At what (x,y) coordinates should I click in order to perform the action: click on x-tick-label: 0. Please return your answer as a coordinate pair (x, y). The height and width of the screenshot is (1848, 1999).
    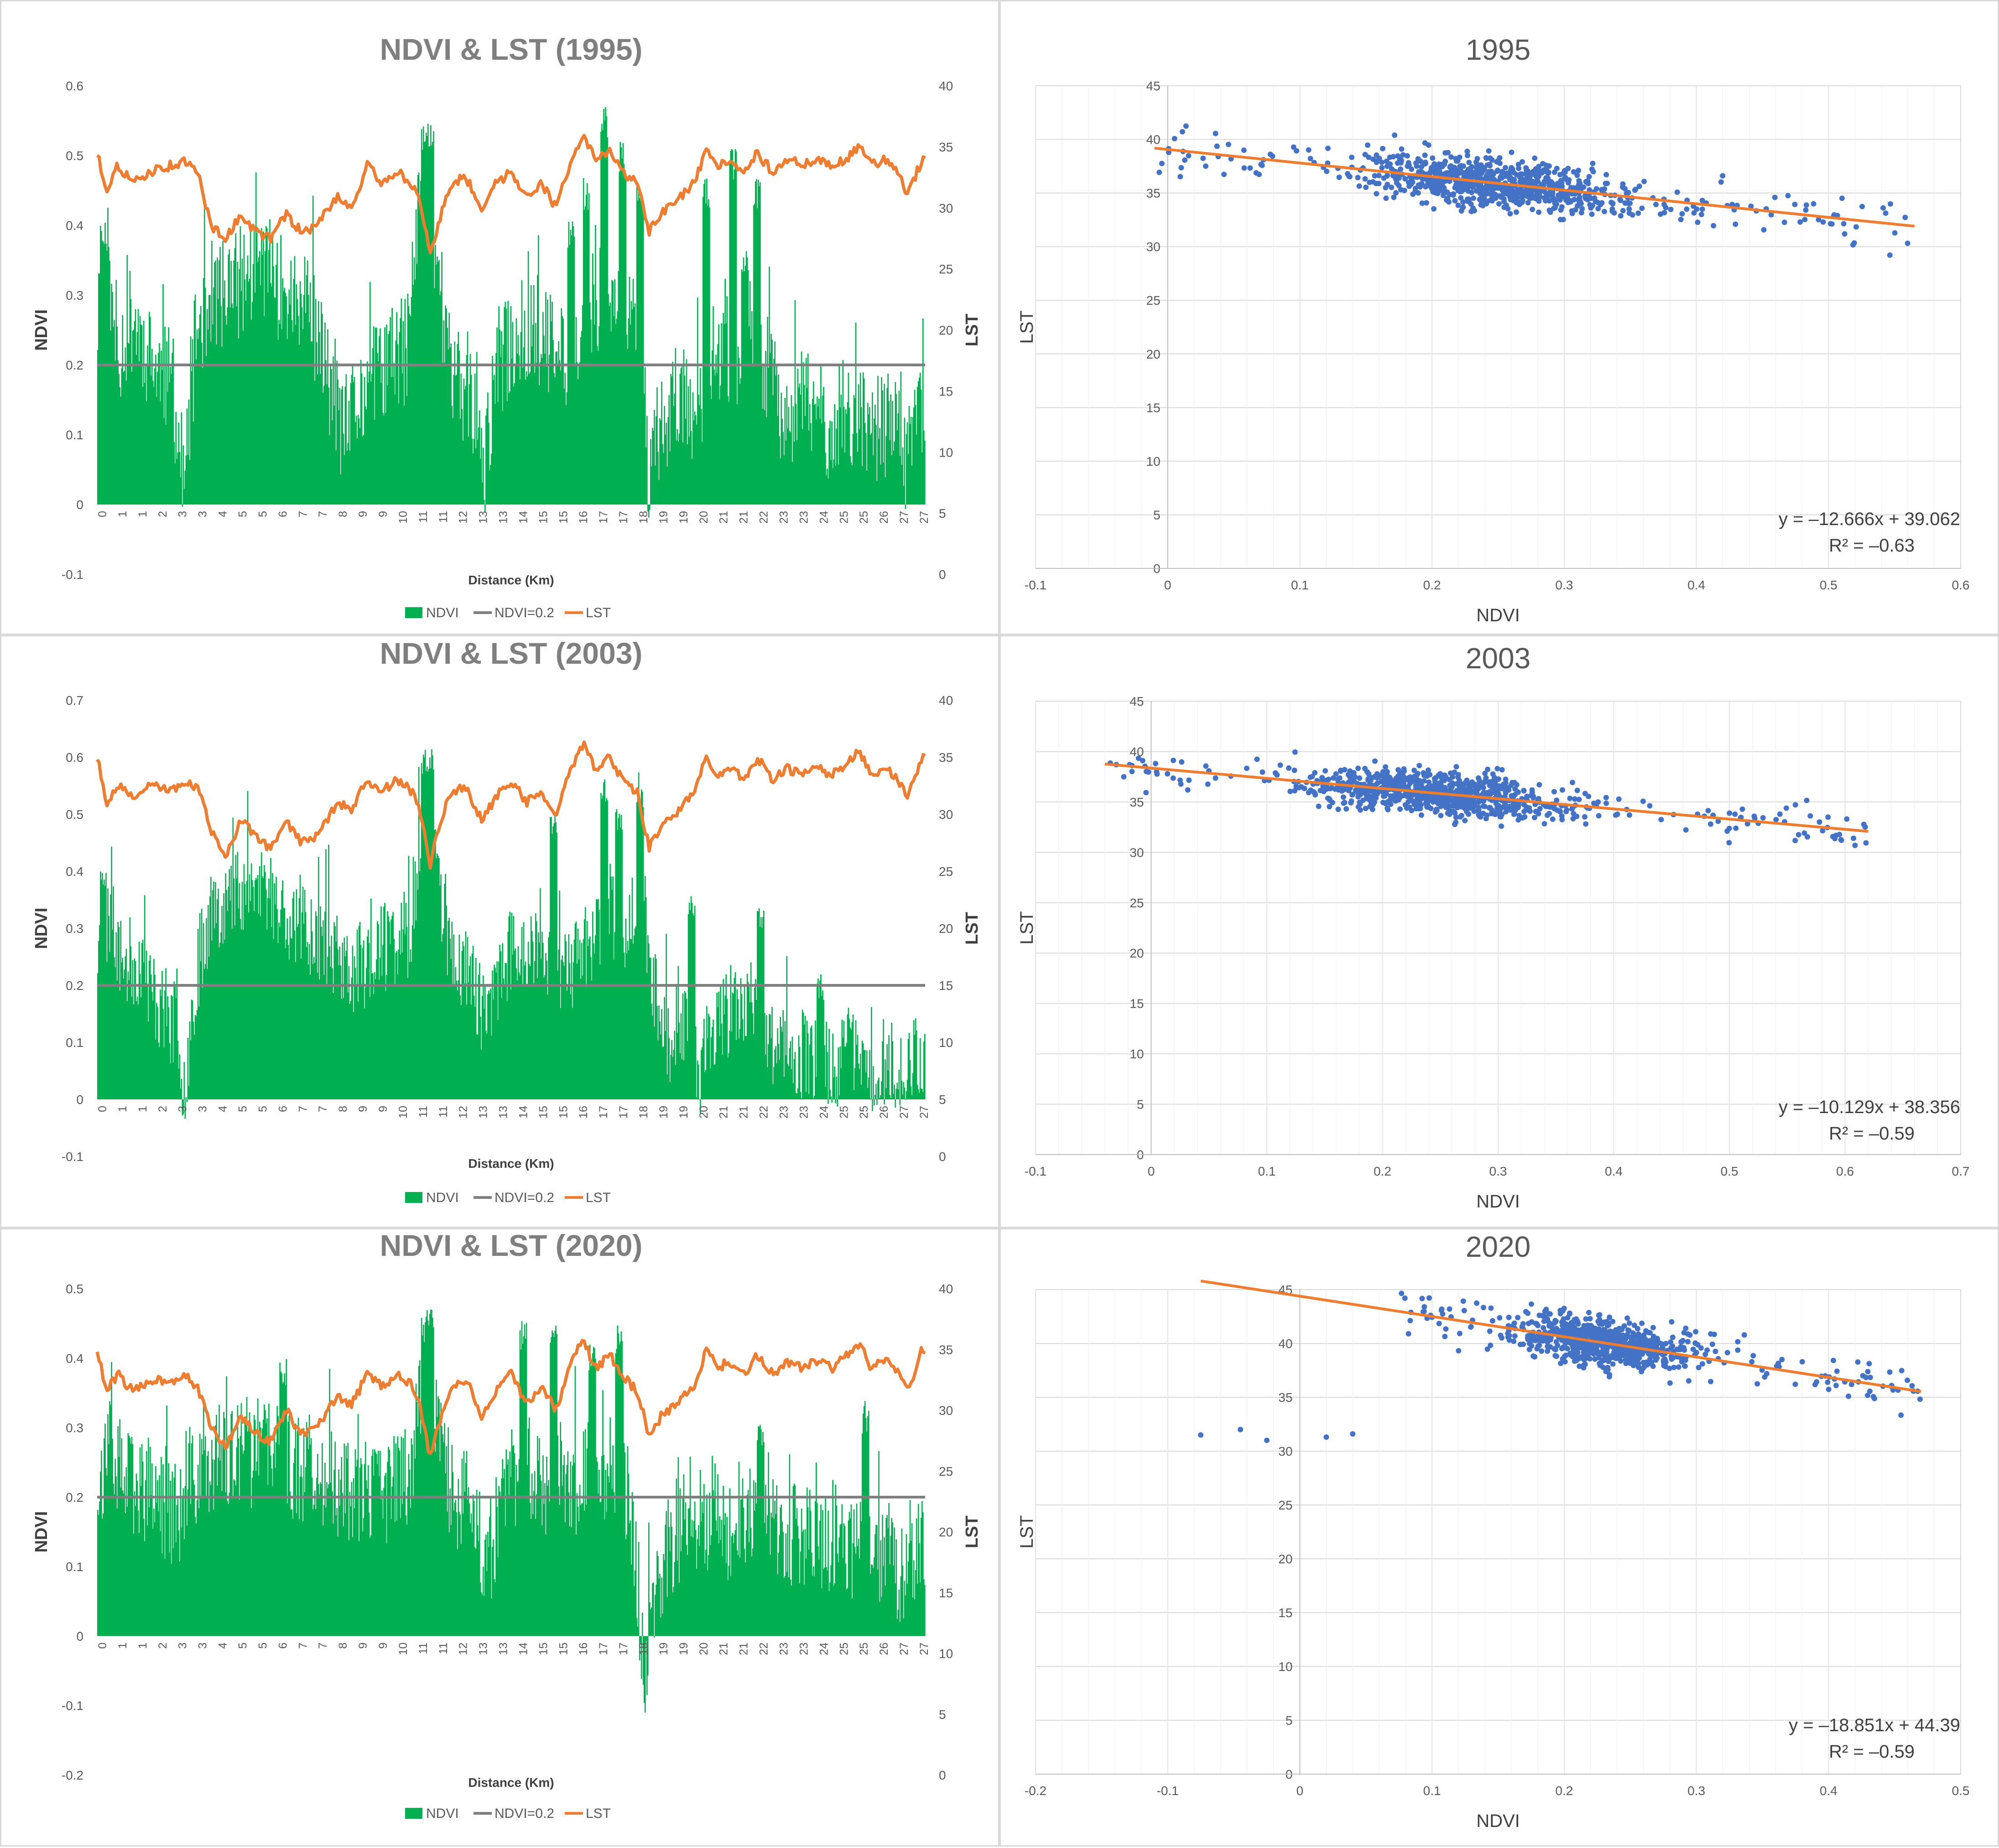
    Looking at the image, I should click on (1168, 585).